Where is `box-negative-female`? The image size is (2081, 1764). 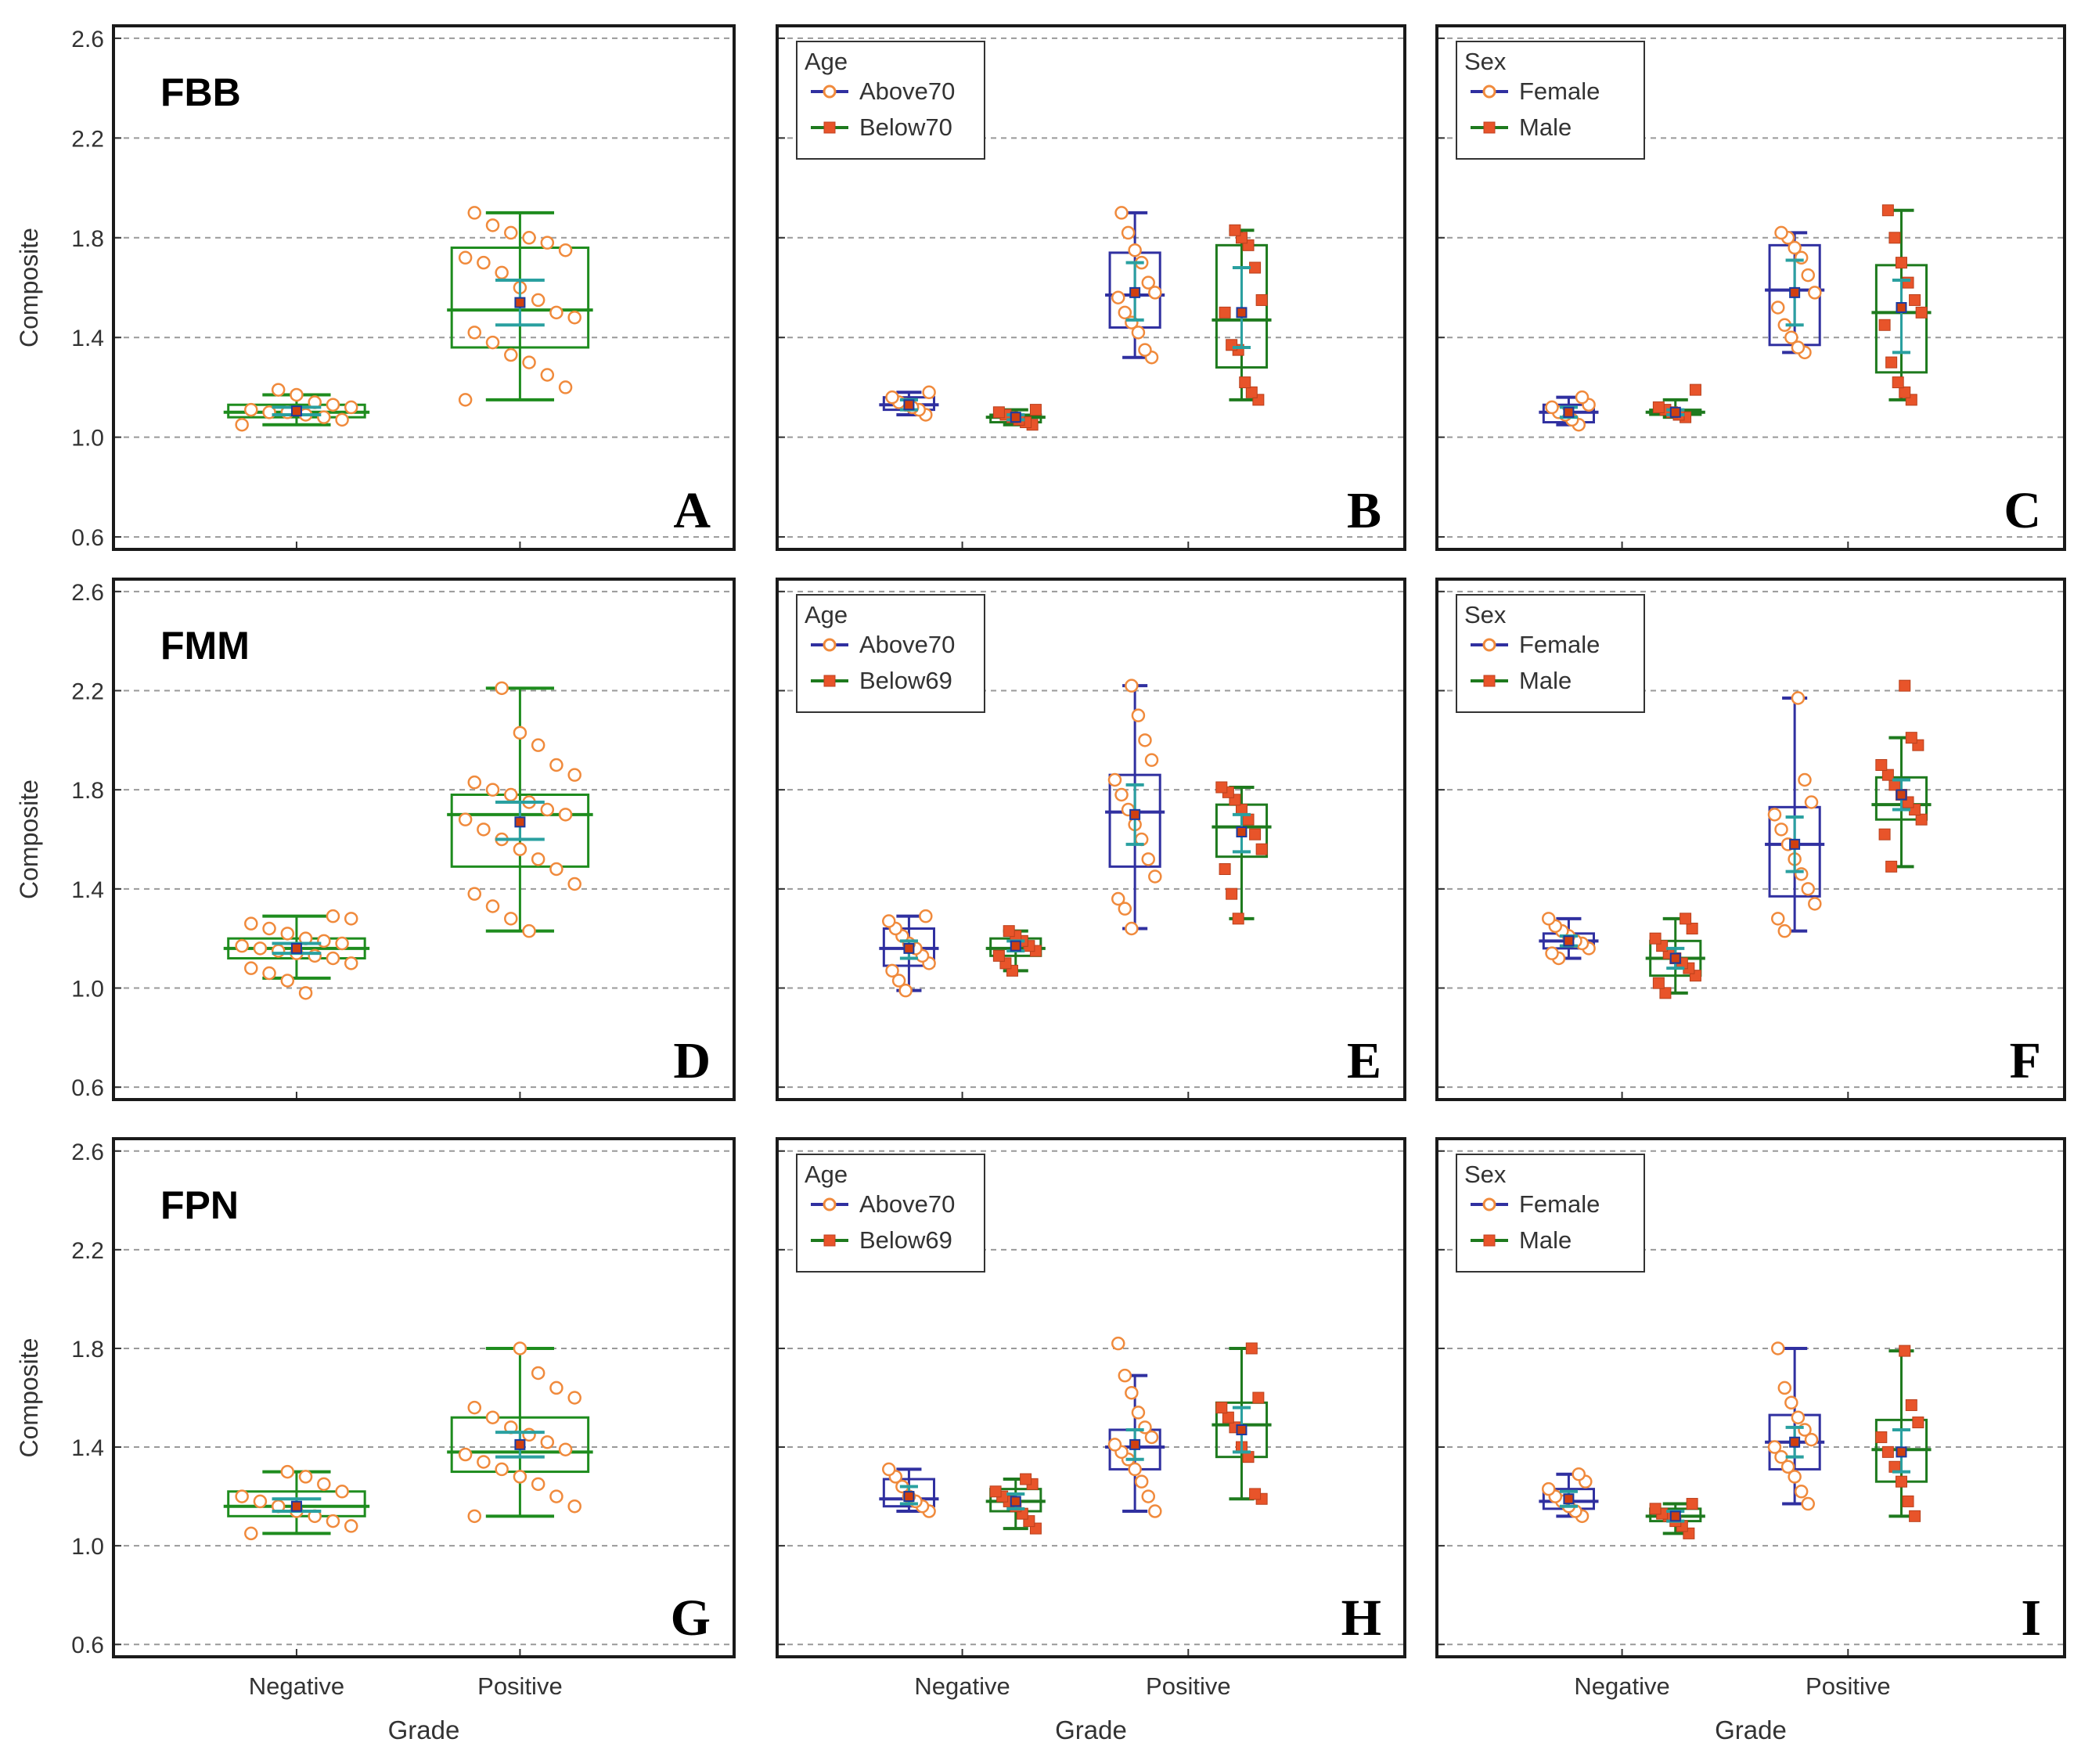
box-negative-female is located at coordinates (1569, 939).